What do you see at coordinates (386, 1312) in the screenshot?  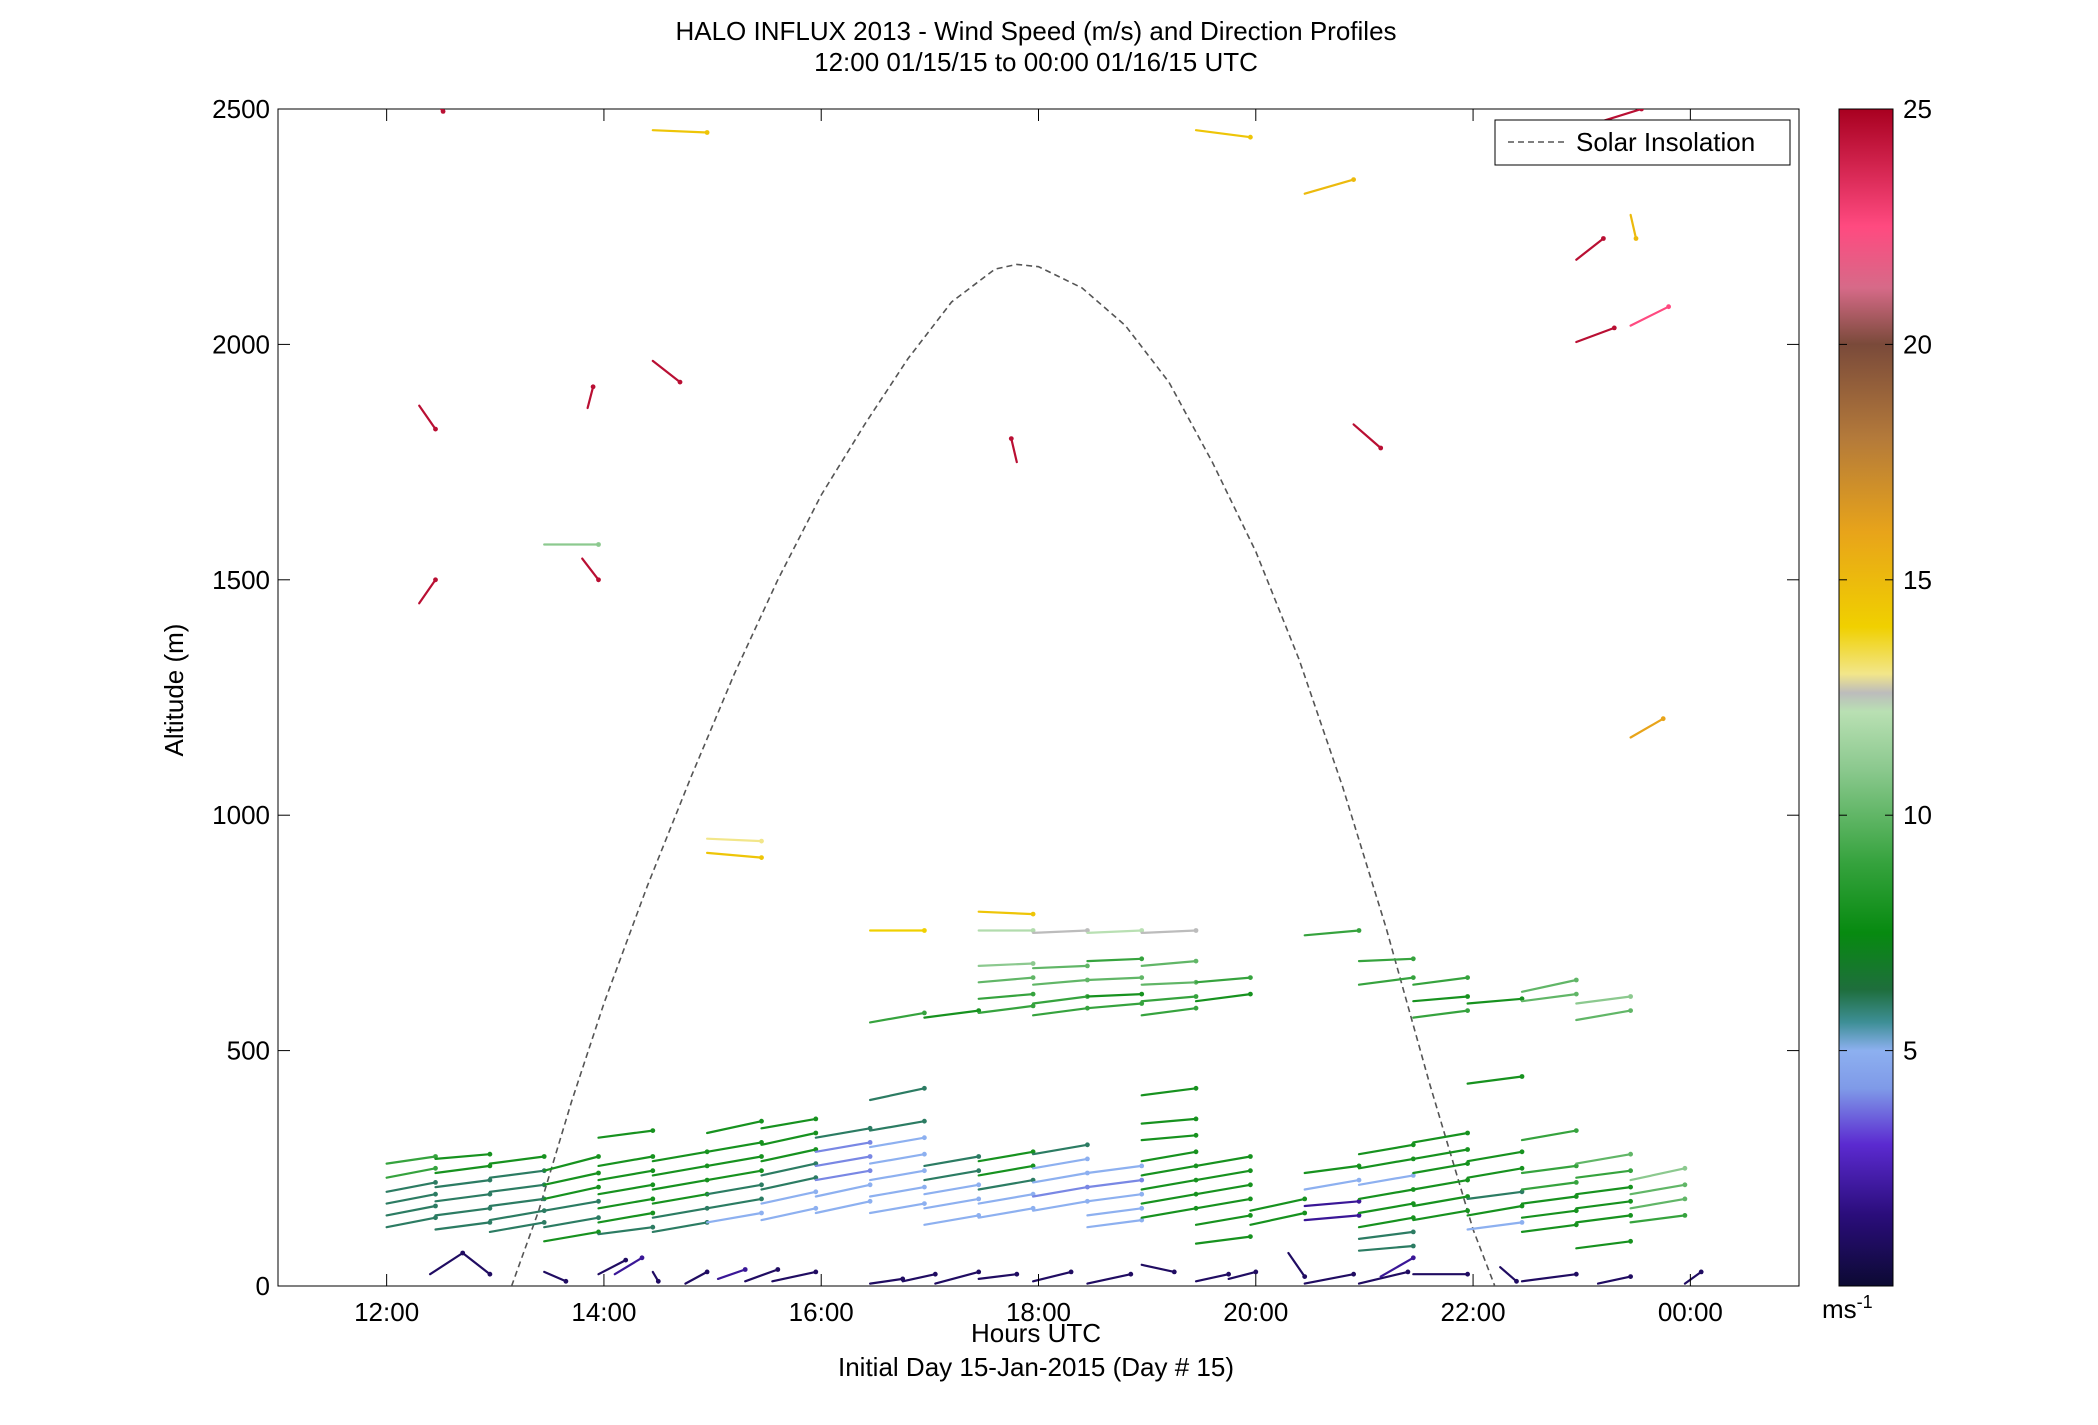 I see `x-tick-label-0: 12:00` at bounding box center [386, 1312].